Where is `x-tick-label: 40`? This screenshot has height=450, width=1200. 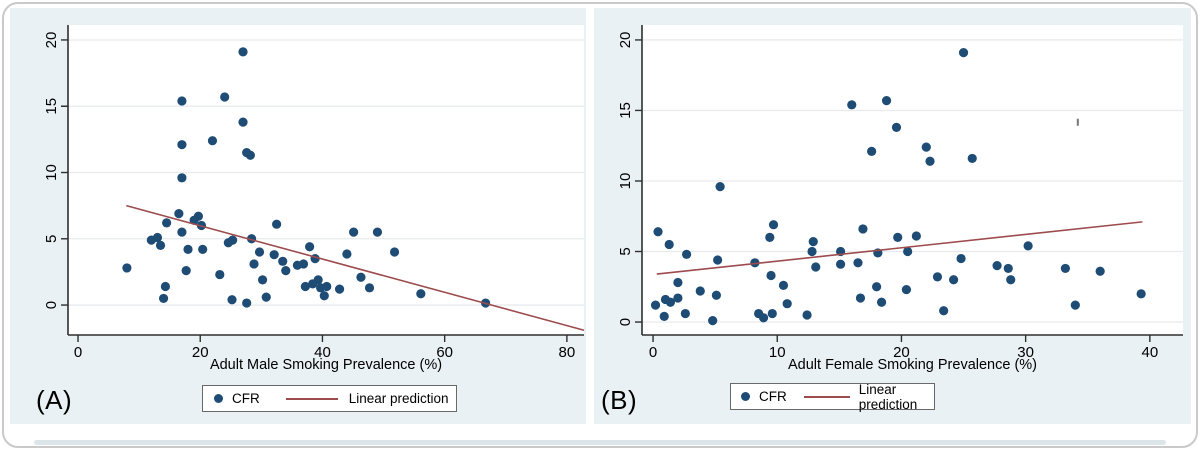 x-tick-label: 40 is located at coordinates (322, 352).